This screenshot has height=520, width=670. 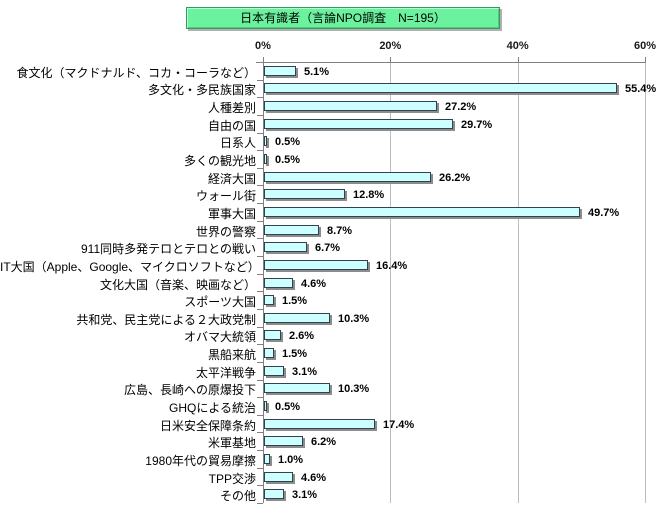 What do you see at coordinates (231, 108) in the screenshot?
I see `category-label: 人種差別` at bounding box center [231, 108].